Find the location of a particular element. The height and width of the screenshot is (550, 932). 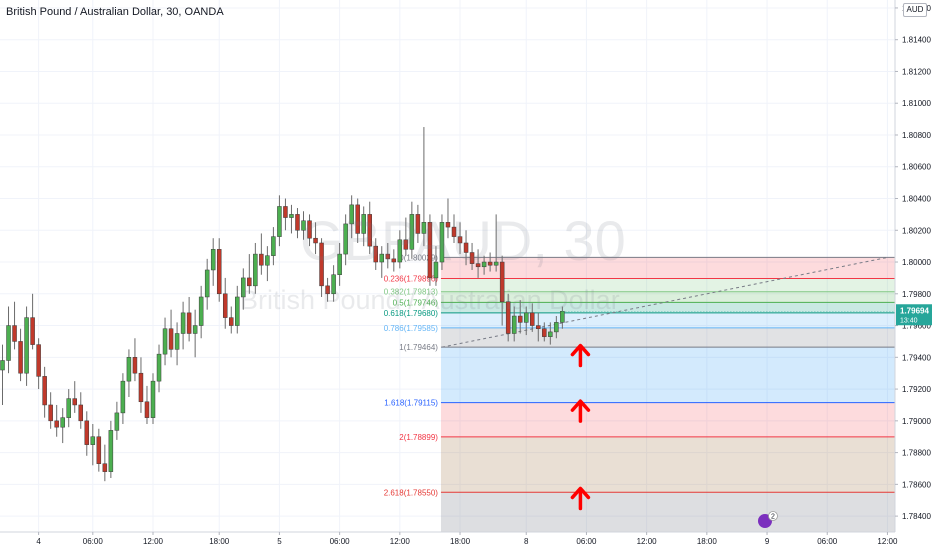

time-tick-label: 9 is located at coordinates (767, 541).